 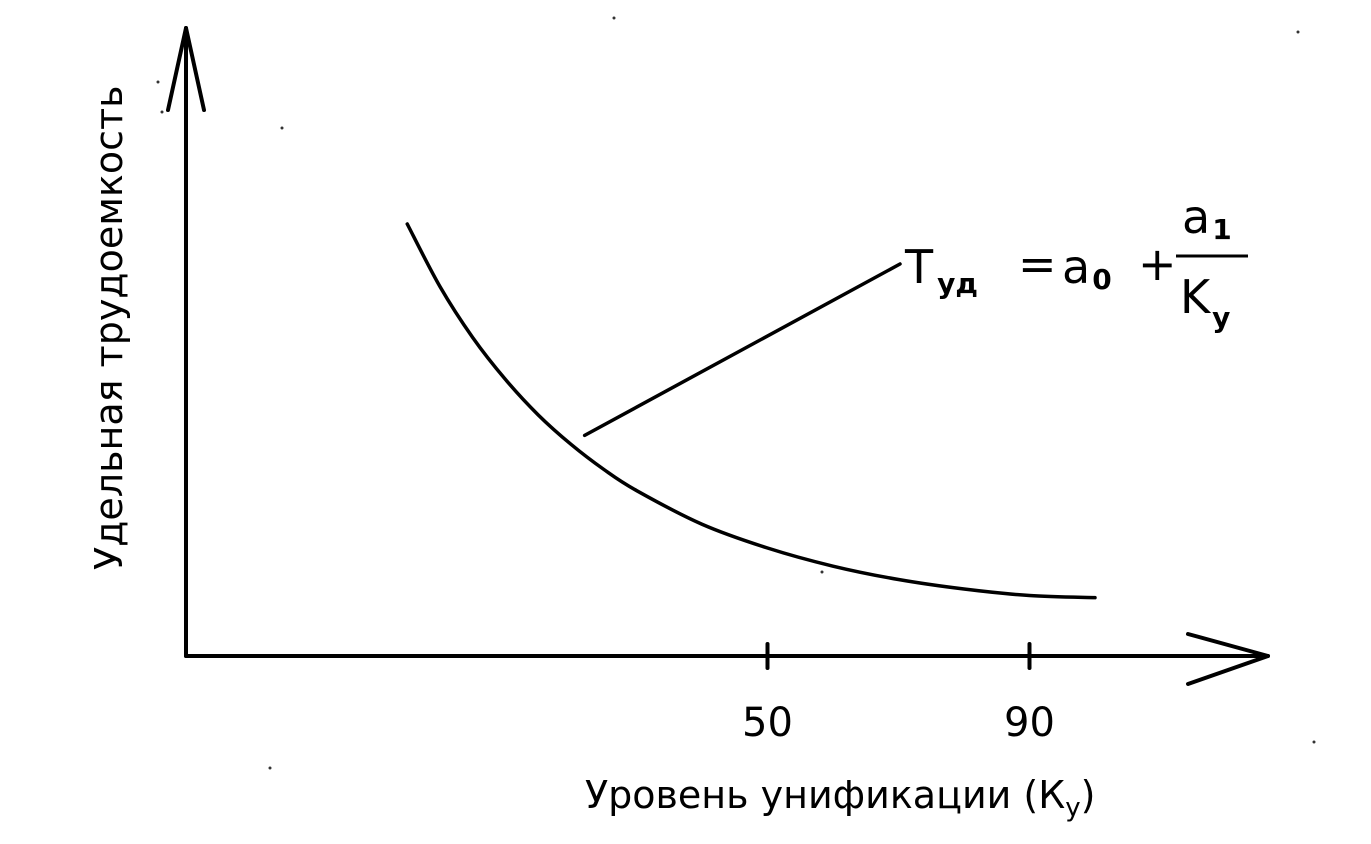 I want to click on formula-plus: +, so click(x=1157, y=264).